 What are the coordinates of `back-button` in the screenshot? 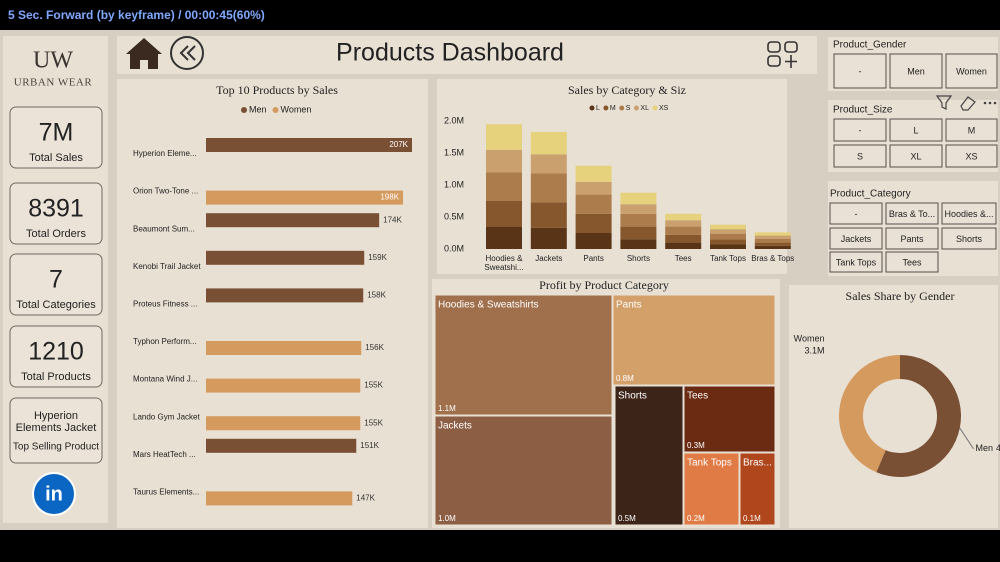 It's located at (187, 53).